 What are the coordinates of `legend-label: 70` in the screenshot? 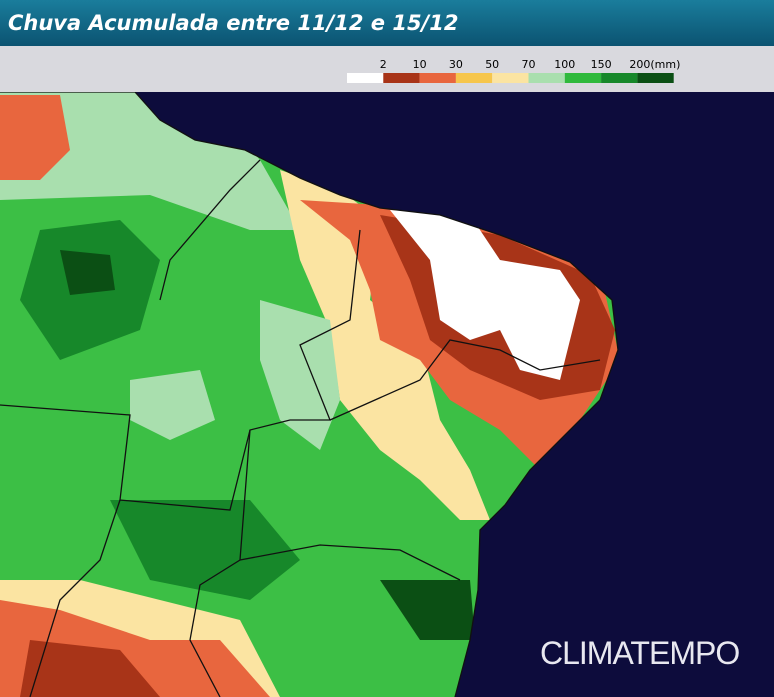 It's located at (529, 64).